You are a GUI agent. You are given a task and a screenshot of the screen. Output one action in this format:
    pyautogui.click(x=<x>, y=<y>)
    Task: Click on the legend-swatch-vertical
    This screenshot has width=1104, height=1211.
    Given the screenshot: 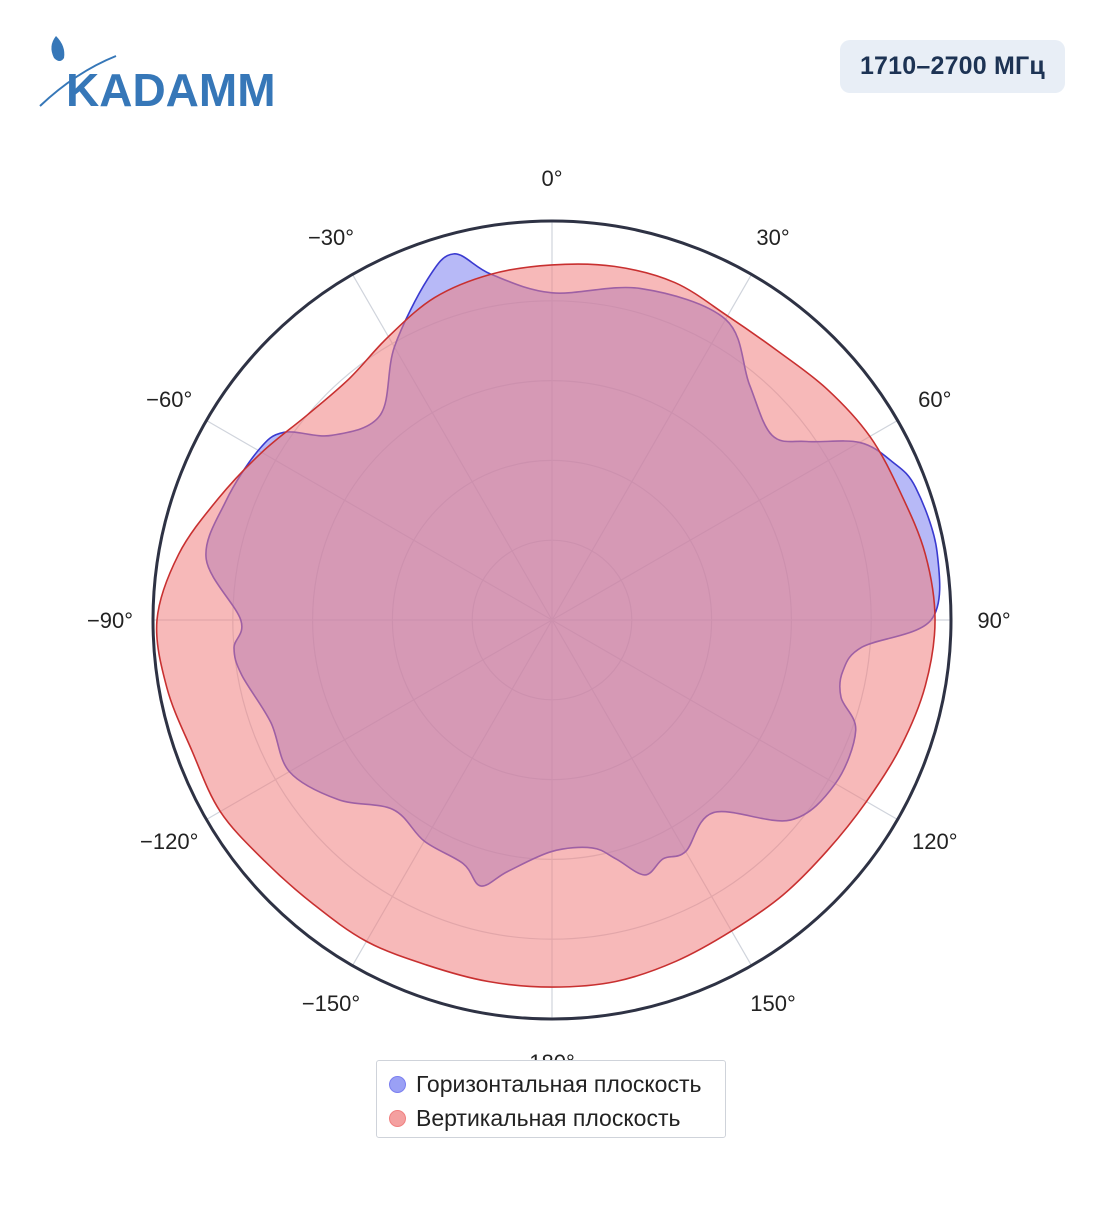 What is the action you would take?
    pyautogui.click(x=397, y=1118)
    